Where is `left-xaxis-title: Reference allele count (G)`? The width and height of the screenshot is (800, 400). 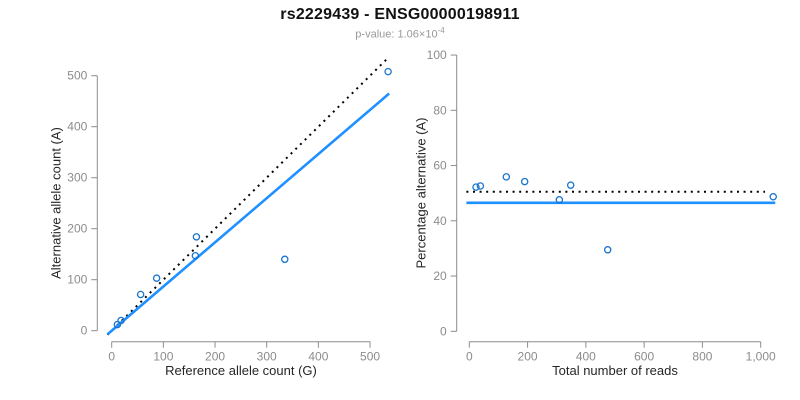
left-xaxis-title: Reference allele count (G) is located at coordinates (241, 370).